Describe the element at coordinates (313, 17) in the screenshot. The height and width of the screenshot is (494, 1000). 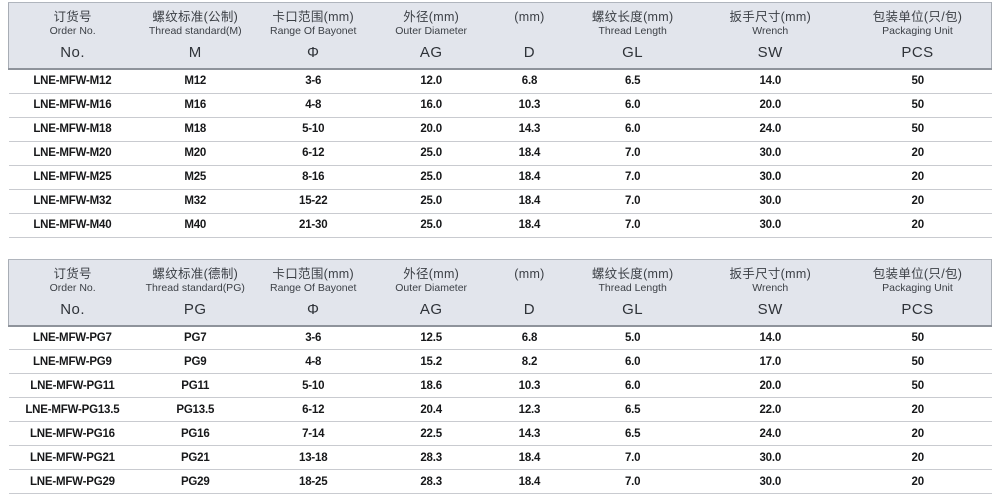
I see `column-header-cn: 卡口范围(mm)` at that location.